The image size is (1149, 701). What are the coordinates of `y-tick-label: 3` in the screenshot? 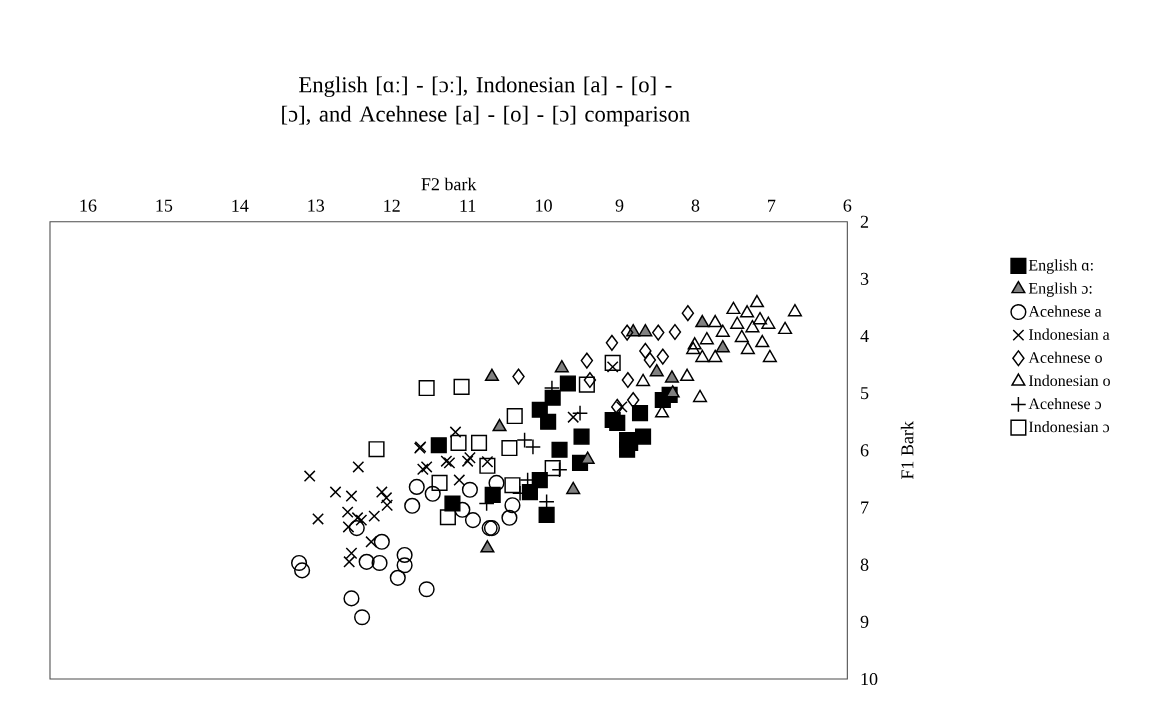 It's located at (864, 278).